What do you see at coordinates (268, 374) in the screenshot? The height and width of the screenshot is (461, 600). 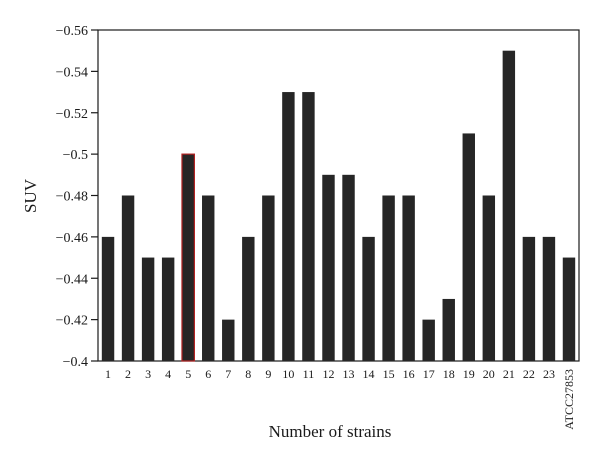 I see `x-tick-label: 9` at bounding box center [268, 374].